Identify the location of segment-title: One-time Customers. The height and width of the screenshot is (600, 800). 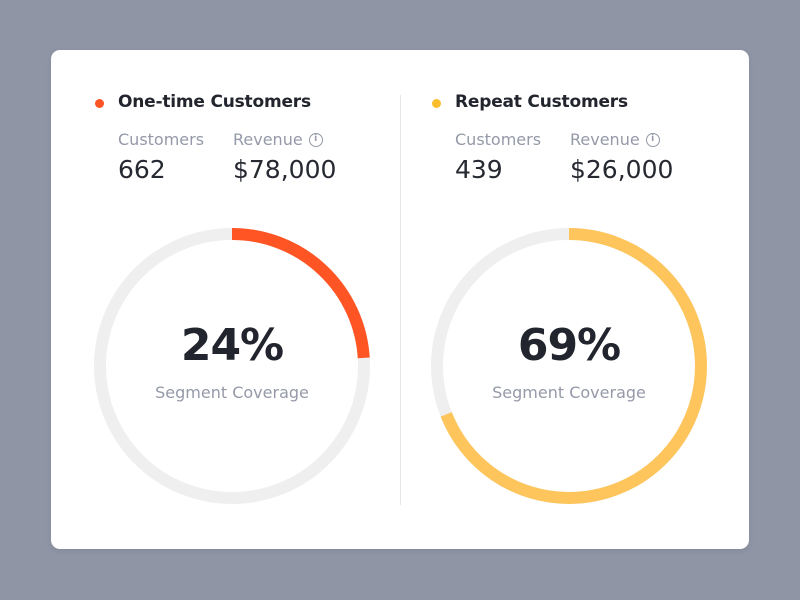
(214, 102).